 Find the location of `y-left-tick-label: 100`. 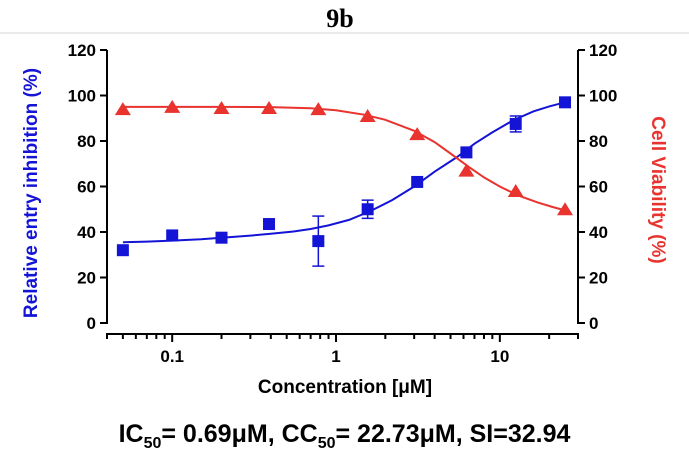

y-left-tick-label: 100 is located at coordinates (82, 96).